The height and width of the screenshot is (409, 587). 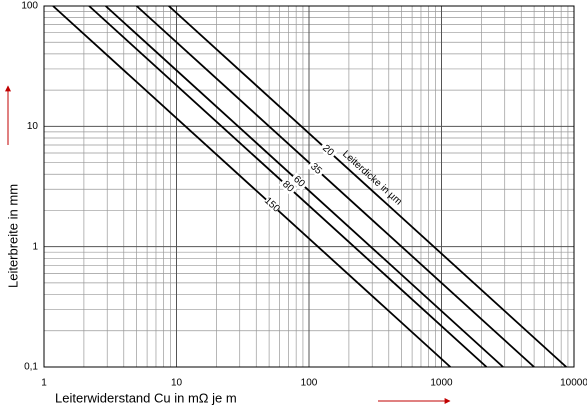 What do you see at coordinates (573, 383) in the screenshot?
I see `x-tick-label: 10000` at bounding box center [573, 383].